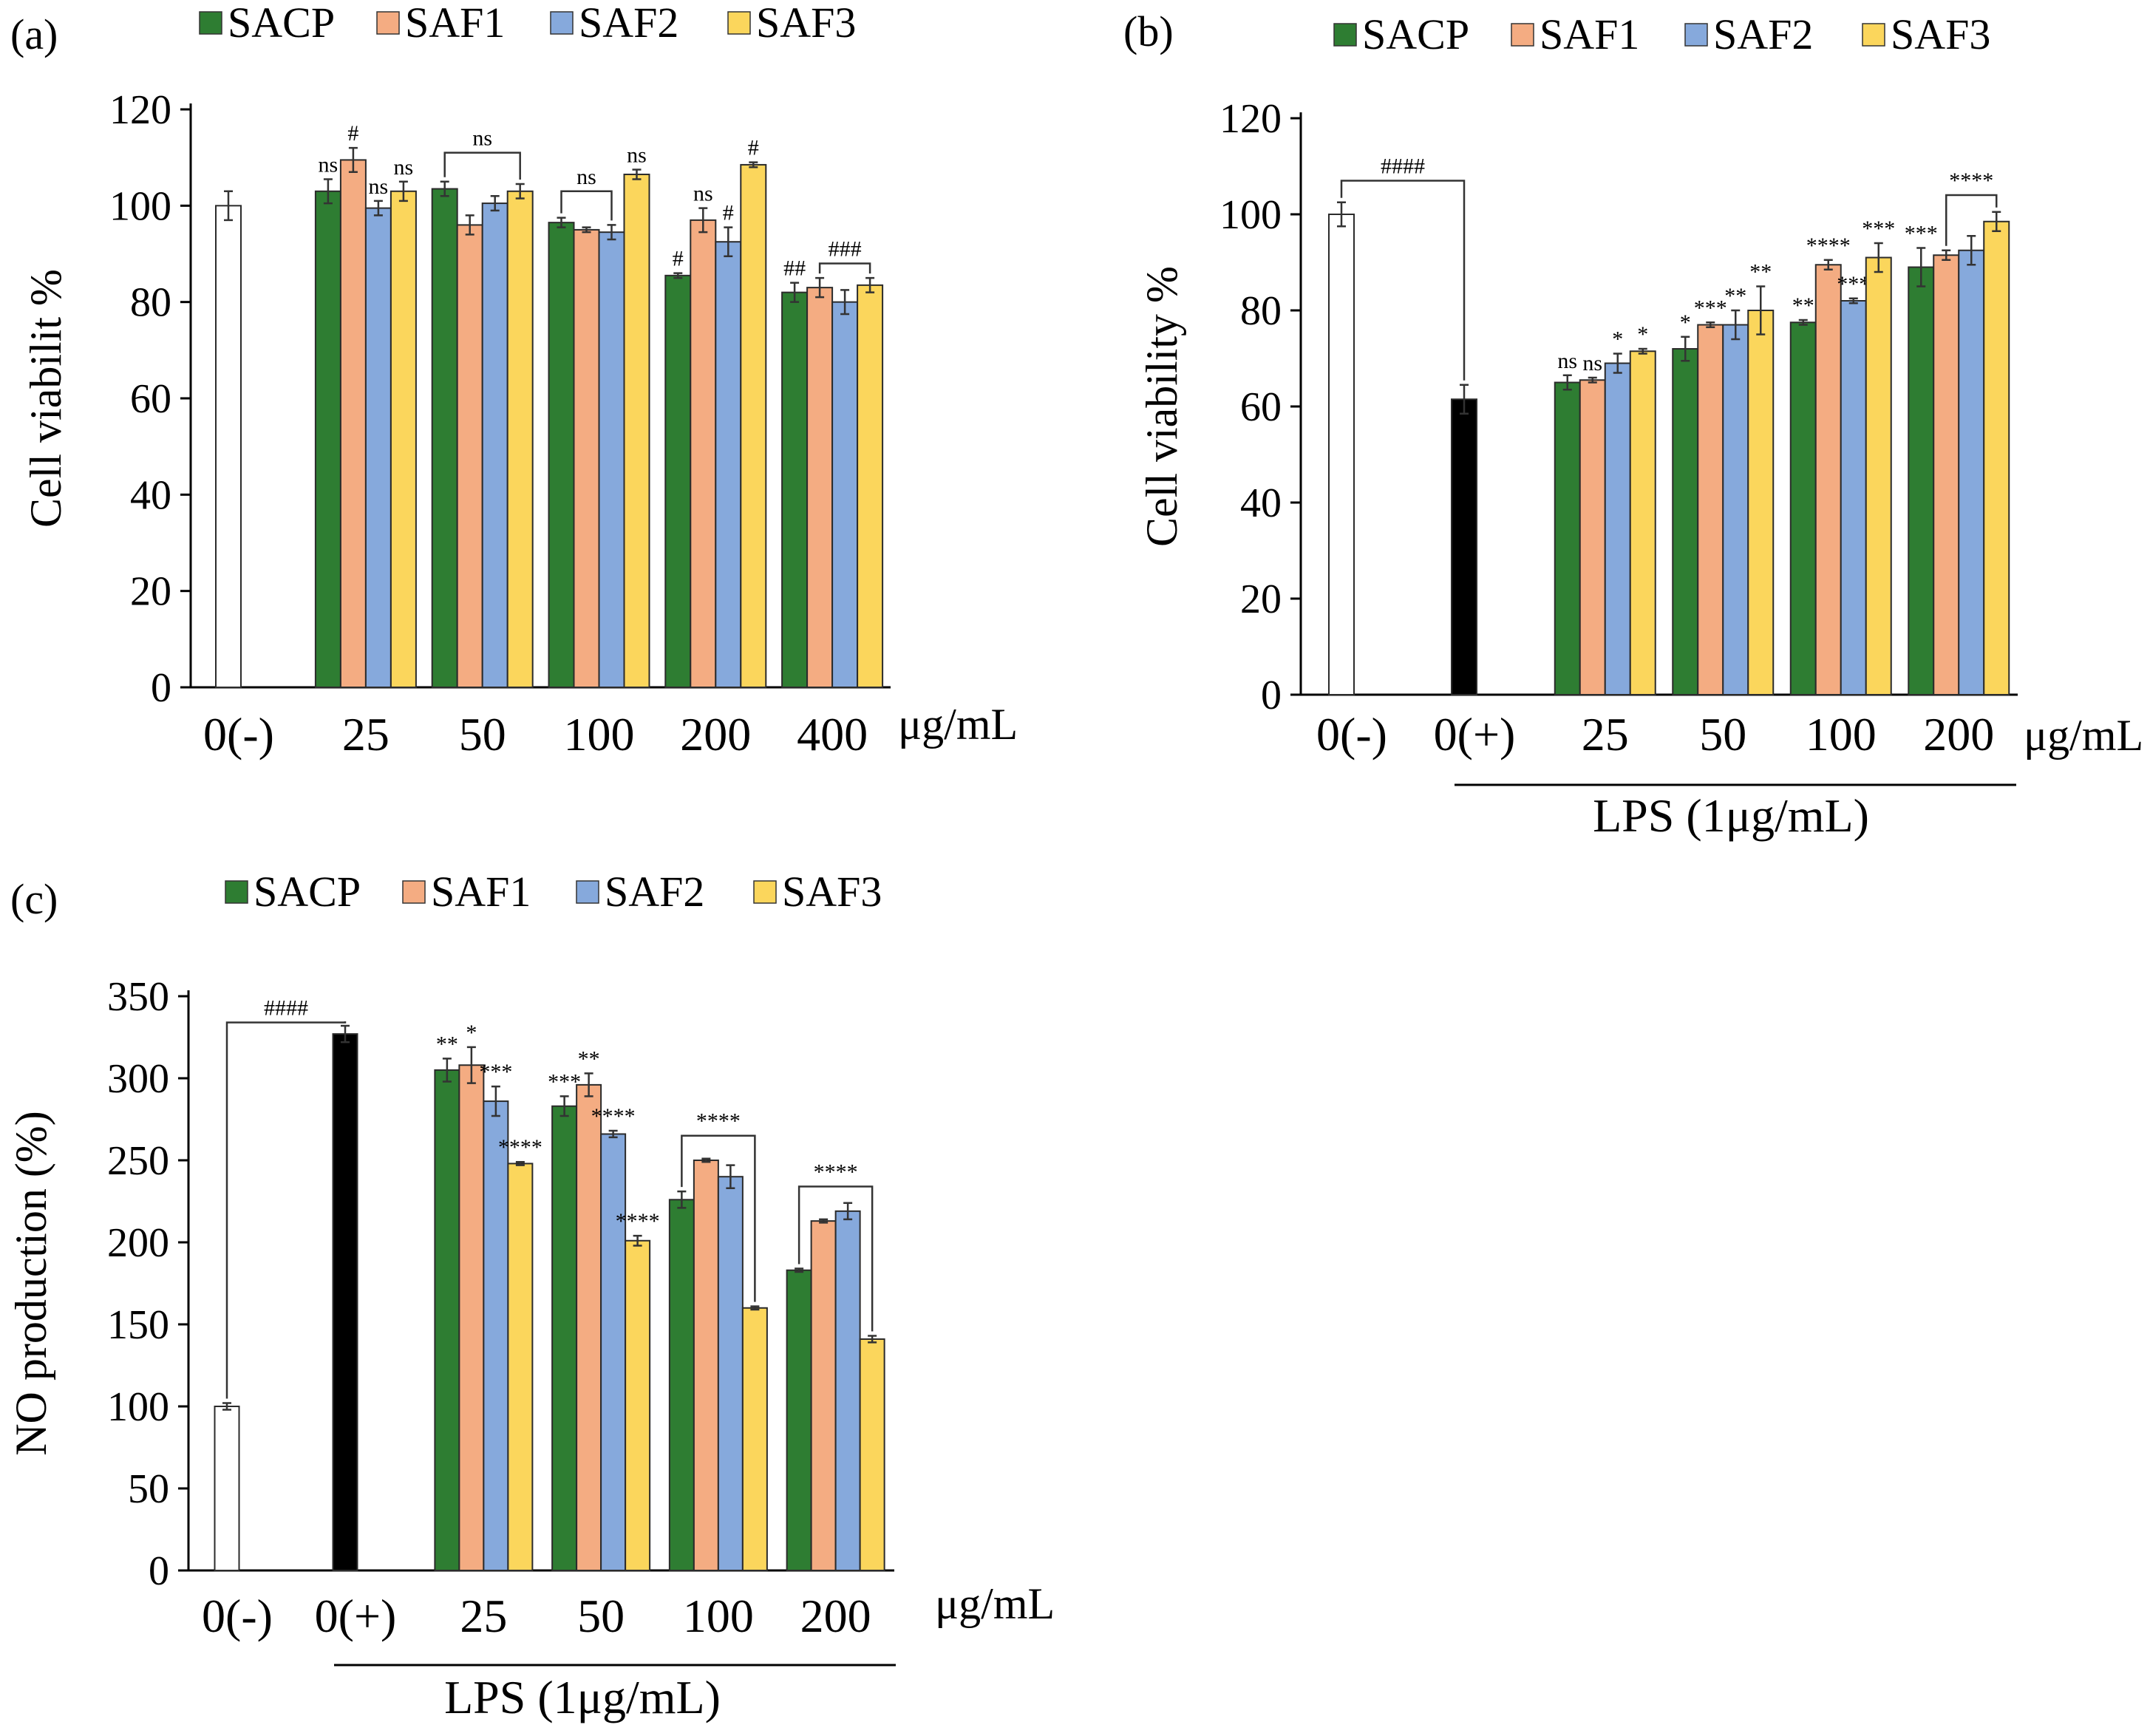 This screenshot has height=1736, width=2150. What do you see at coordinates (1522, 35) in the screenshot?
I see `legend-swatch-saf1` at bounding box center [1522, 35].